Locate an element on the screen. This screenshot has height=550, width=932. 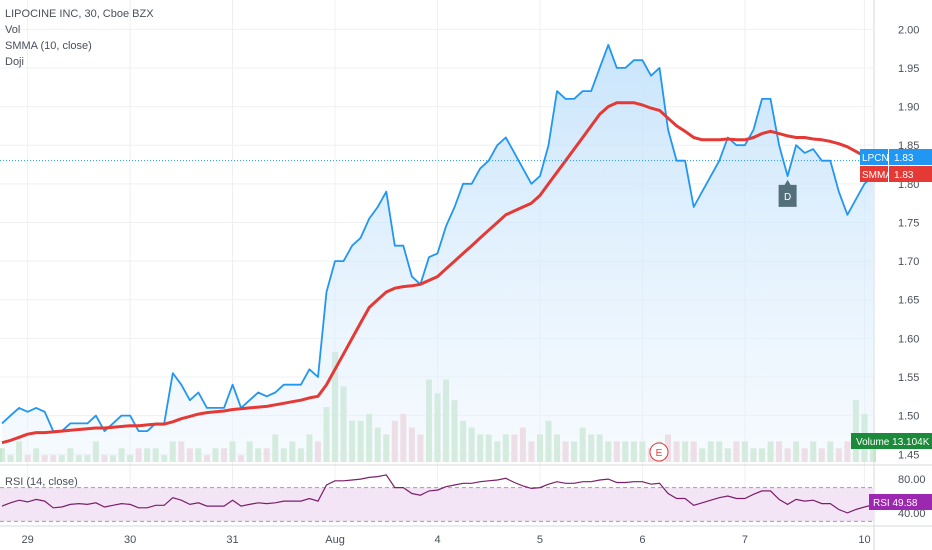
earnings-marker is located at coordinates (659, 452).